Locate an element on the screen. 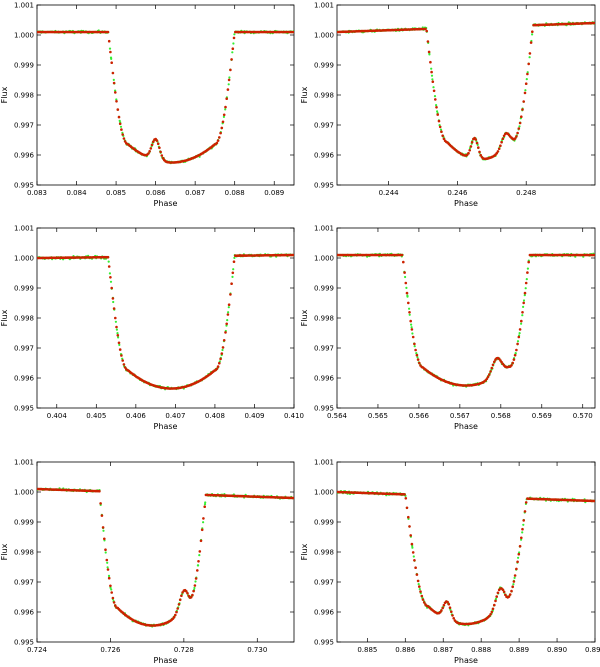 The width and height of the screenshot is (600, 667). x-tick-label: 0.724 is located at coordinates (37, 650).